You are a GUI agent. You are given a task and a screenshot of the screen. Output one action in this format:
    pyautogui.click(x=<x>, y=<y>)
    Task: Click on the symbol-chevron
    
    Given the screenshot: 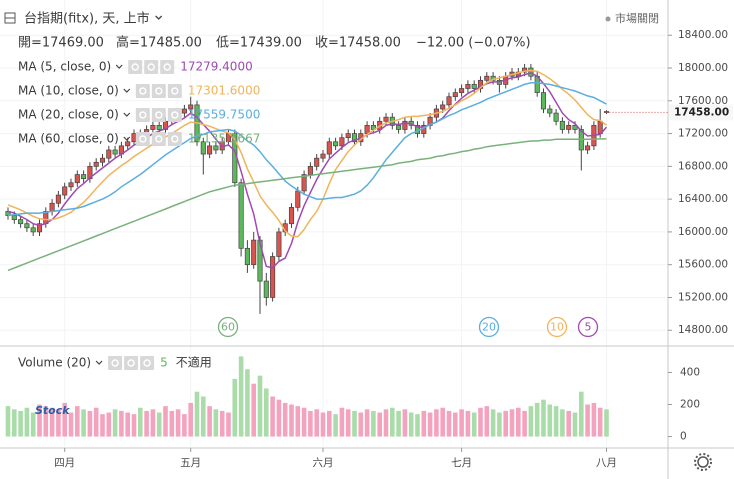 What is the action you would take?
    pyautogui.click(x=159, y=17)
    